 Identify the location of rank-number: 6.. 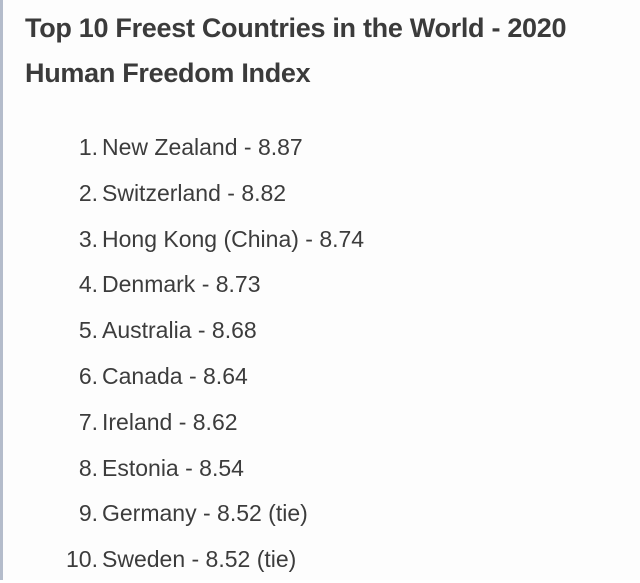
(88, 375).